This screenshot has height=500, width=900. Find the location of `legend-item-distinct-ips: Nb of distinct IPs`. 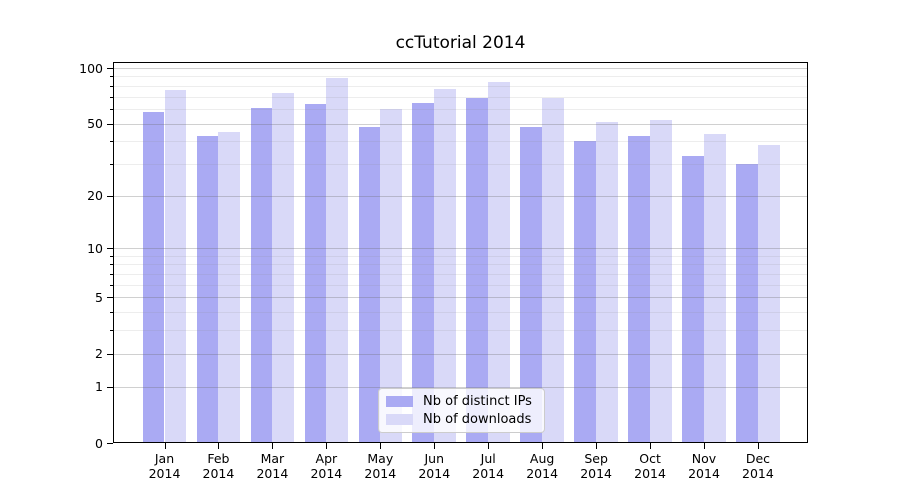

legend-item-distinct-ips: Nb of distinct IPs is located at coordinates (461, 401).